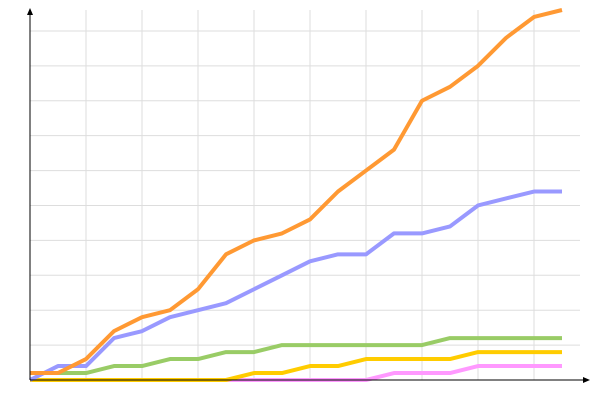 The width and height of the screenshot is (600, 400). I want to click on series-line, so click(296, 356).